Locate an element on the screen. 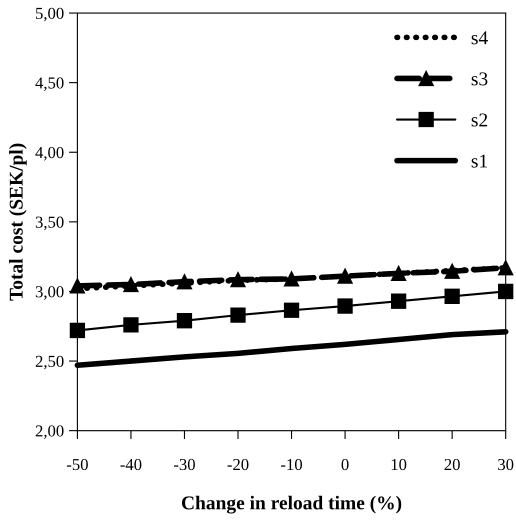 The image size is (516, 522). y-axis-title: Total cost (SEK/pl) is located at coordinates (18, 222).